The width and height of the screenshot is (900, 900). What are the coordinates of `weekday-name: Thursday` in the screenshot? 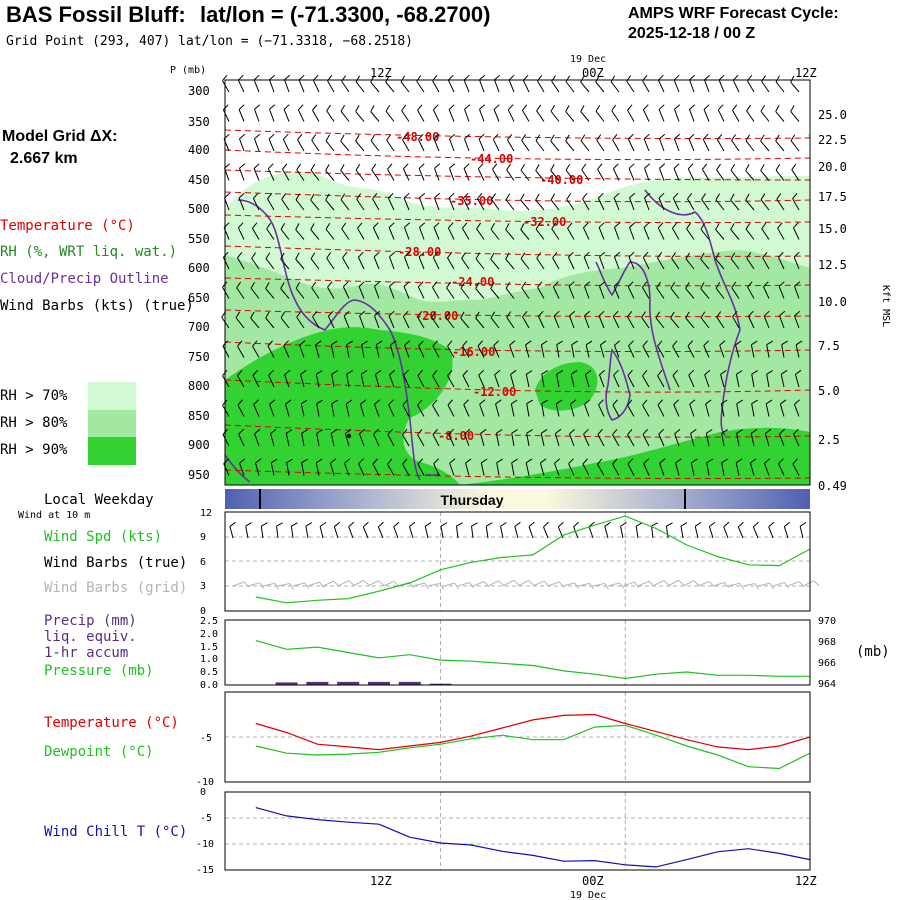 It's located at (471, 500).